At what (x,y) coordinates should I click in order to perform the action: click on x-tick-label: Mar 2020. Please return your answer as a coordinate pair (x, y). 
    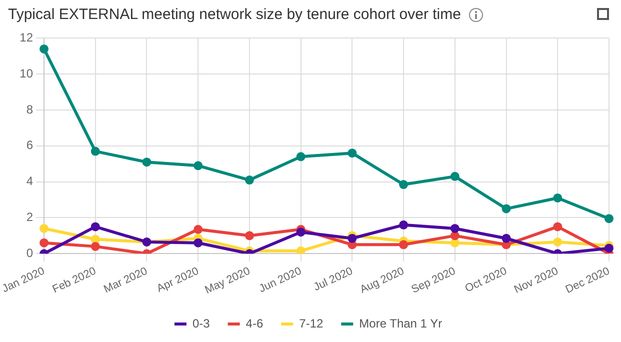
    Looking at the image, I should click on (126, 280).